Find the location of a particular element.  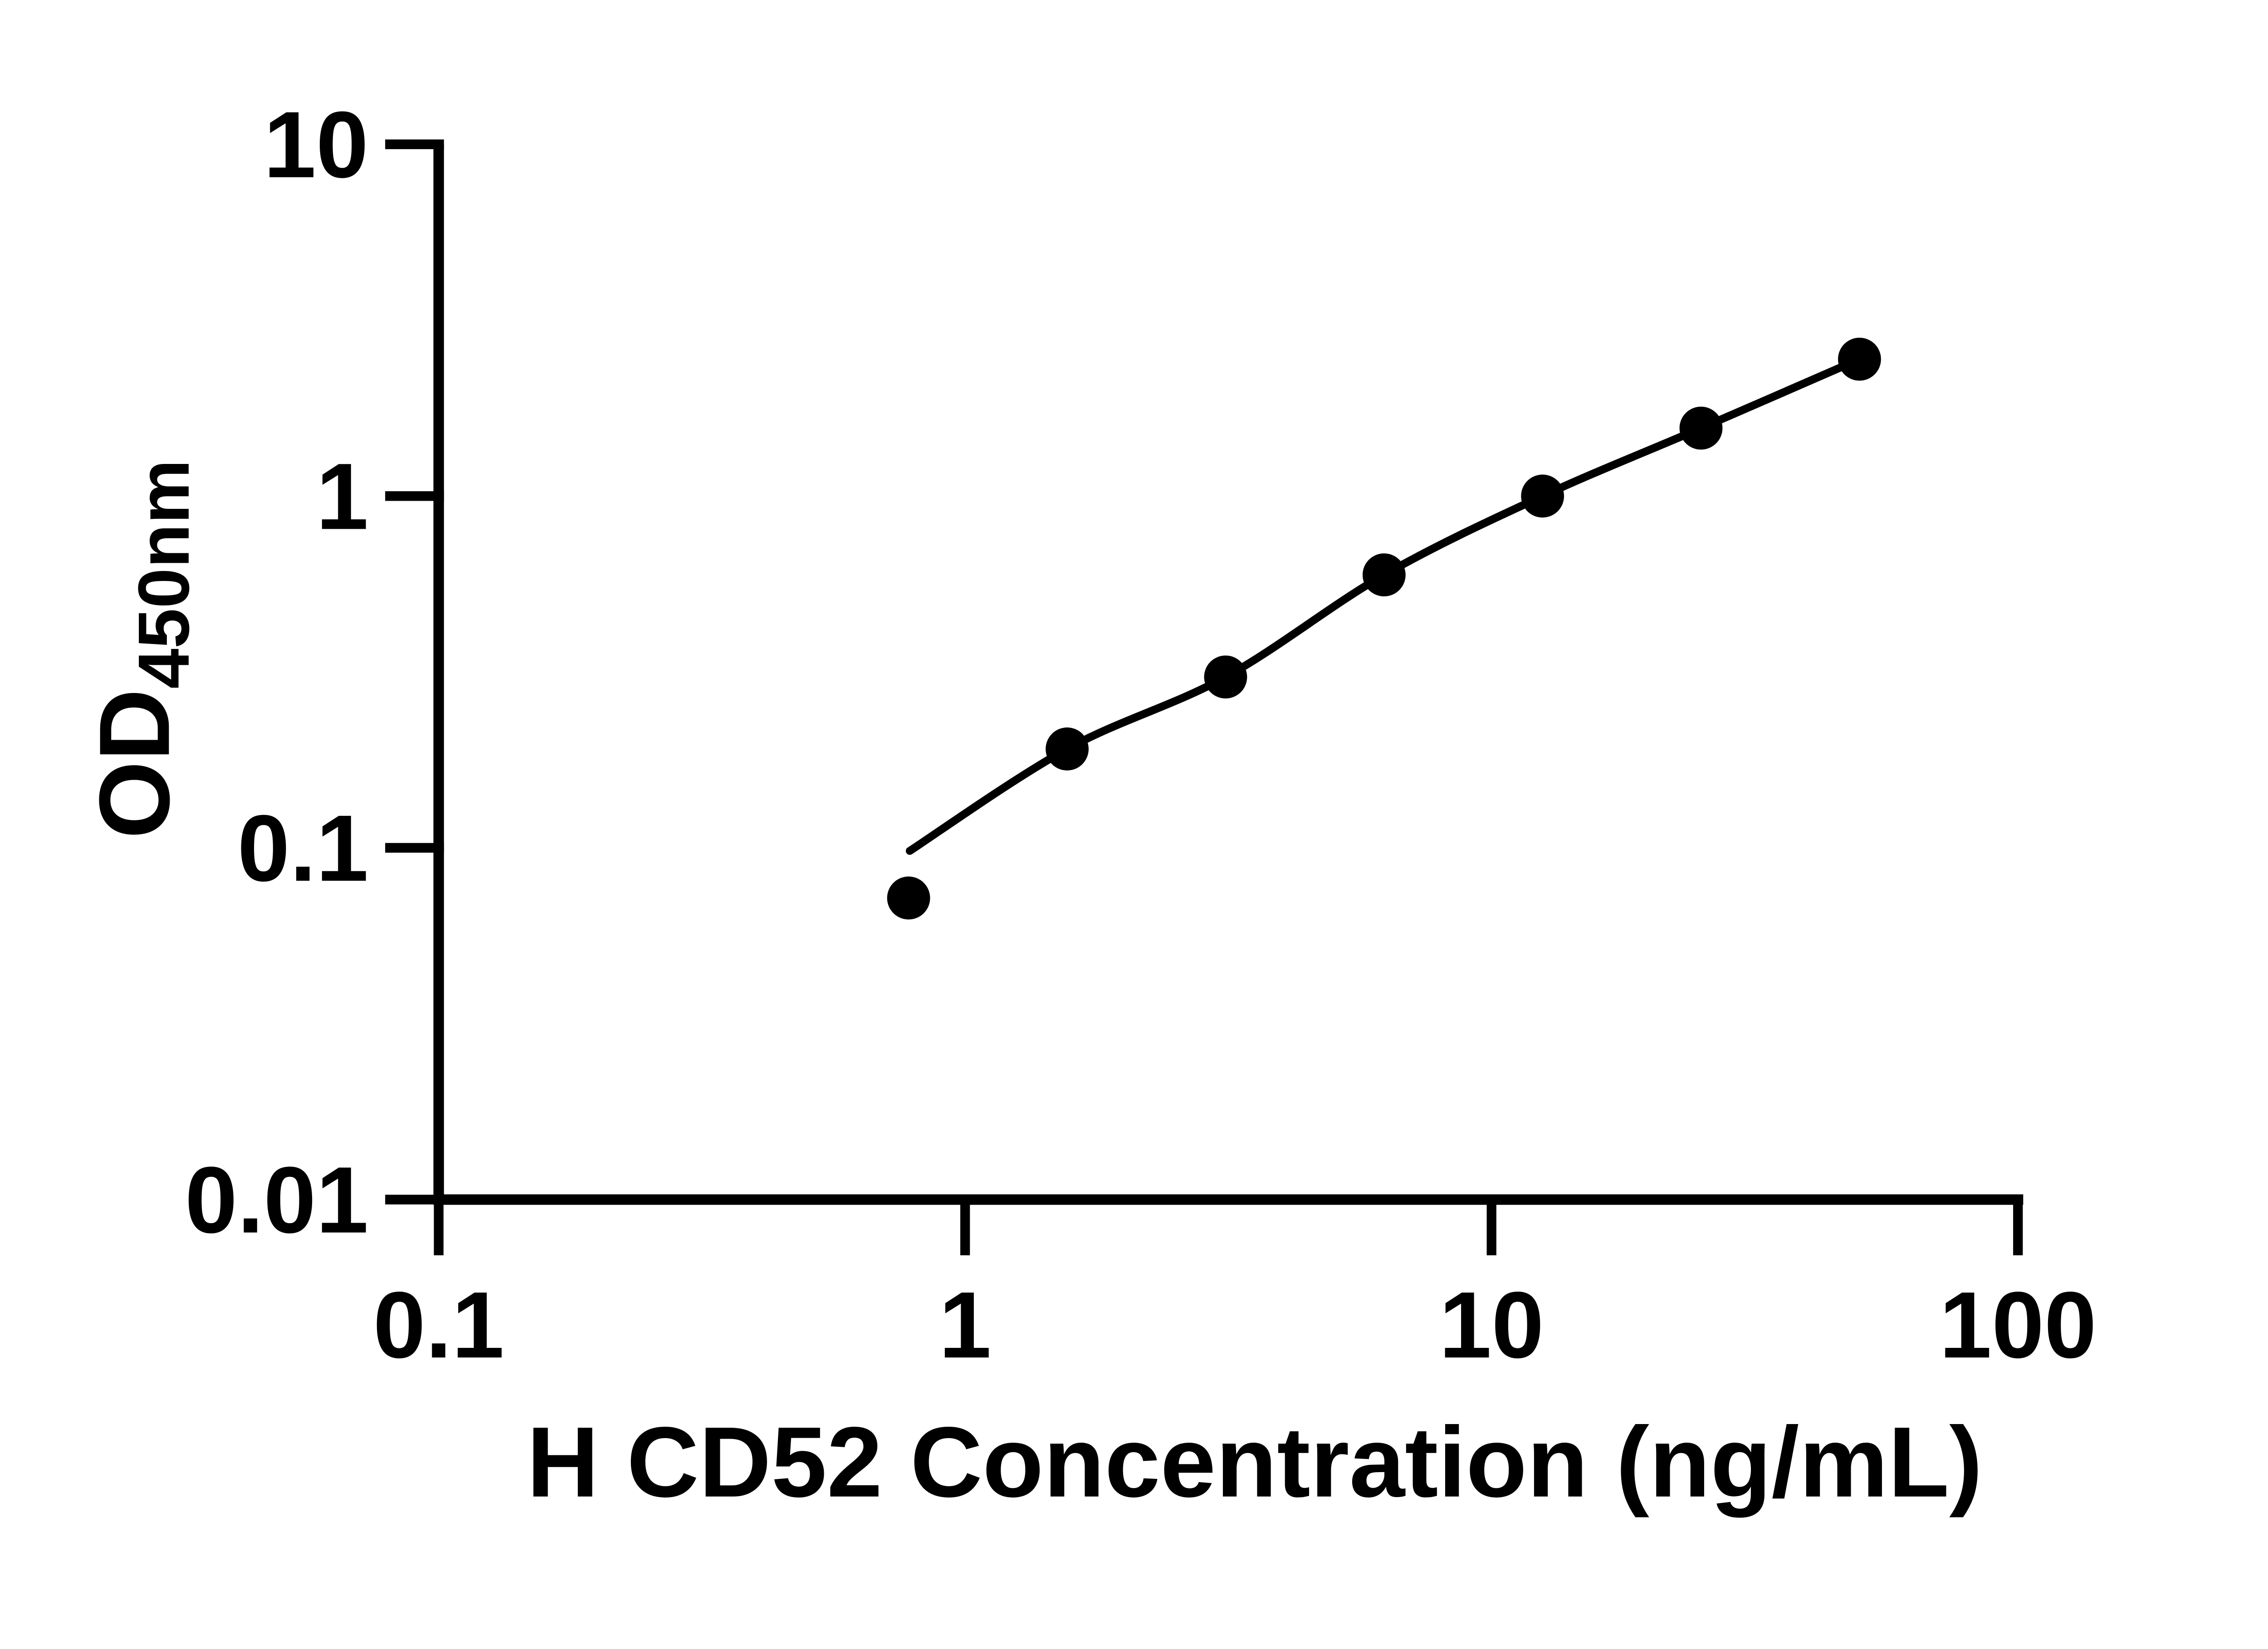

x-tick-label-10: 10 is located at coordinates (1491, 1325).